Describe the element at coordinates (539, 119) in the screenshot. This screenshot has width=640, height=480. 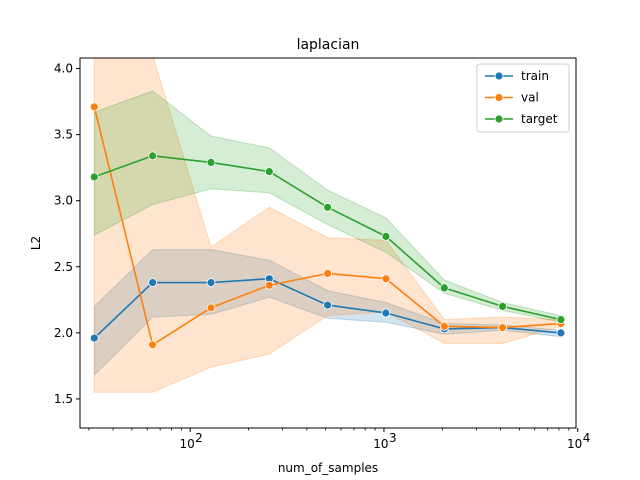
I see `legend-label-target: target` at that location.